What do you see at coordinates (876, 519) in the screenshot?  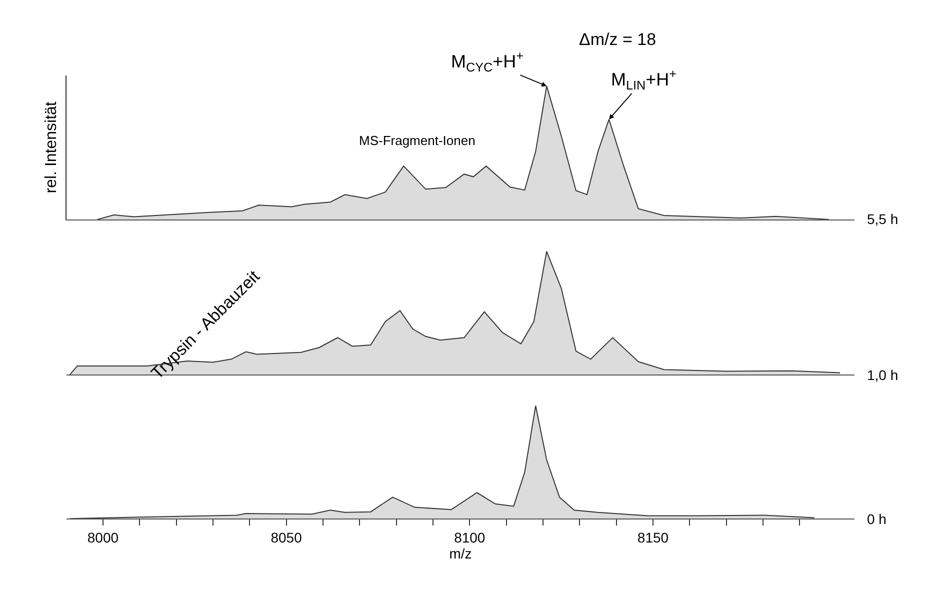 I see `text: 0 h` at bounding box center [876, 519].